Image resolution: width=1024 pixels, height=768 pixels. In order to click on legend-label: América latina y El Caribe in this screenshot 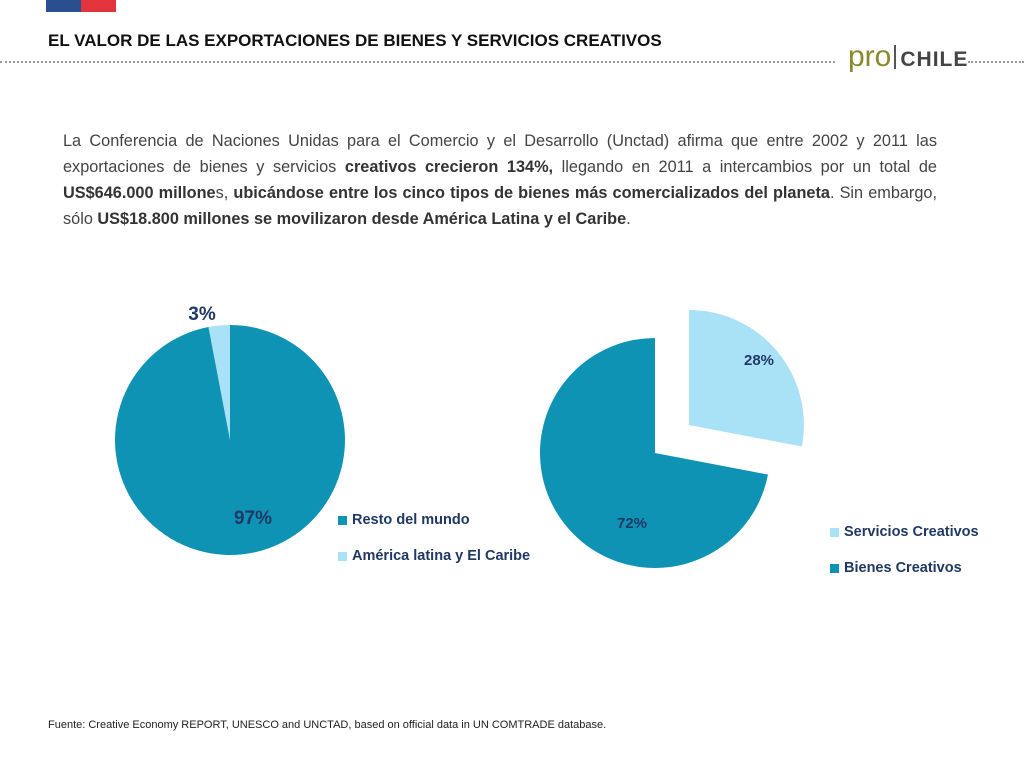, I will do `click(441, 556)`.